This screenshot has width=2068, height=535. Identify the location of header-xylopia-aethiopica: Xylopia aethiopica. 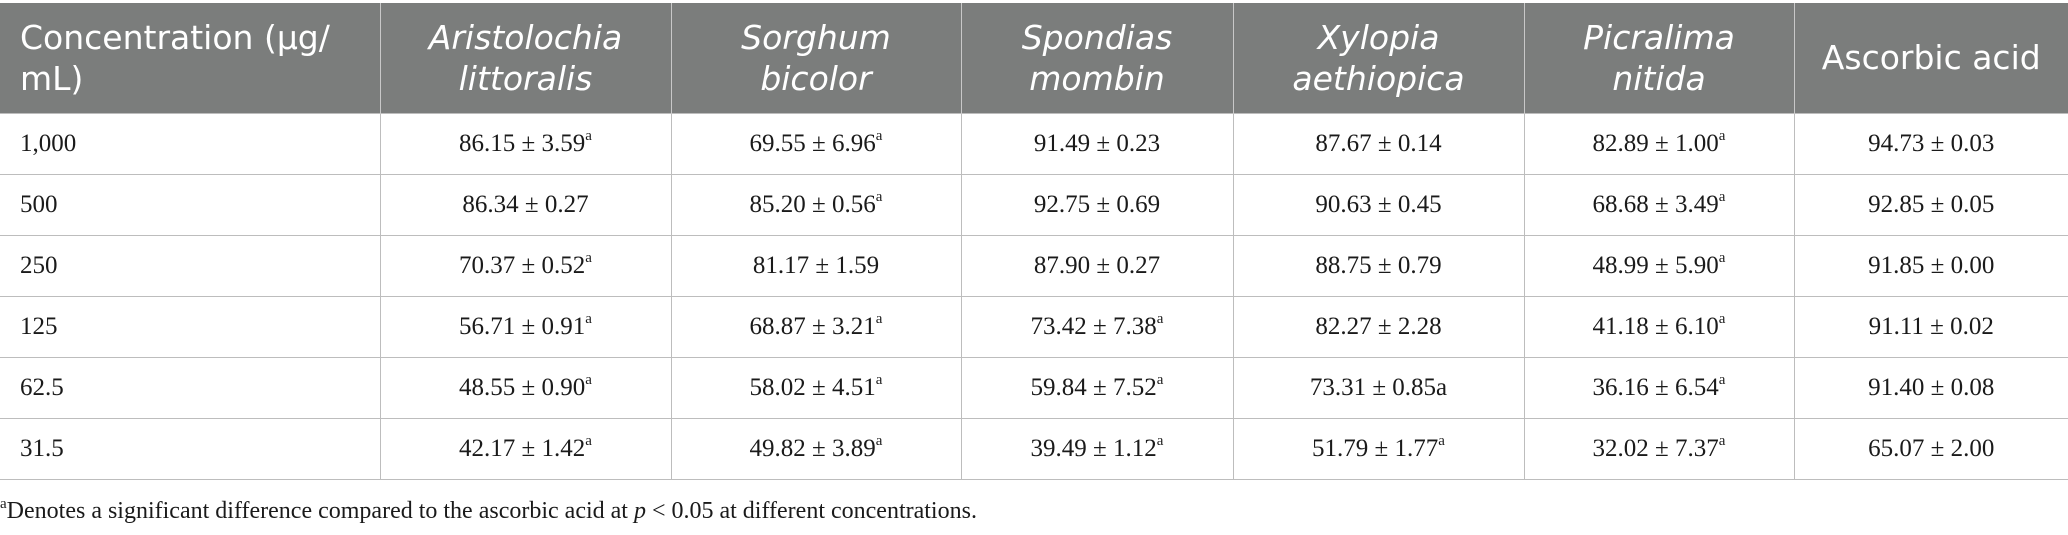
(1378, 58).